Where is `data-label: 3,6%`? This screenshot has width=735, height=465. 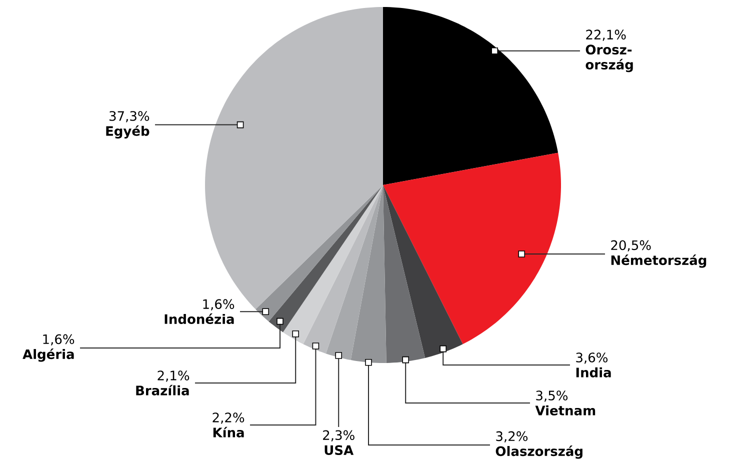 data-label: 3,6% is located at coordinates (592, 358).